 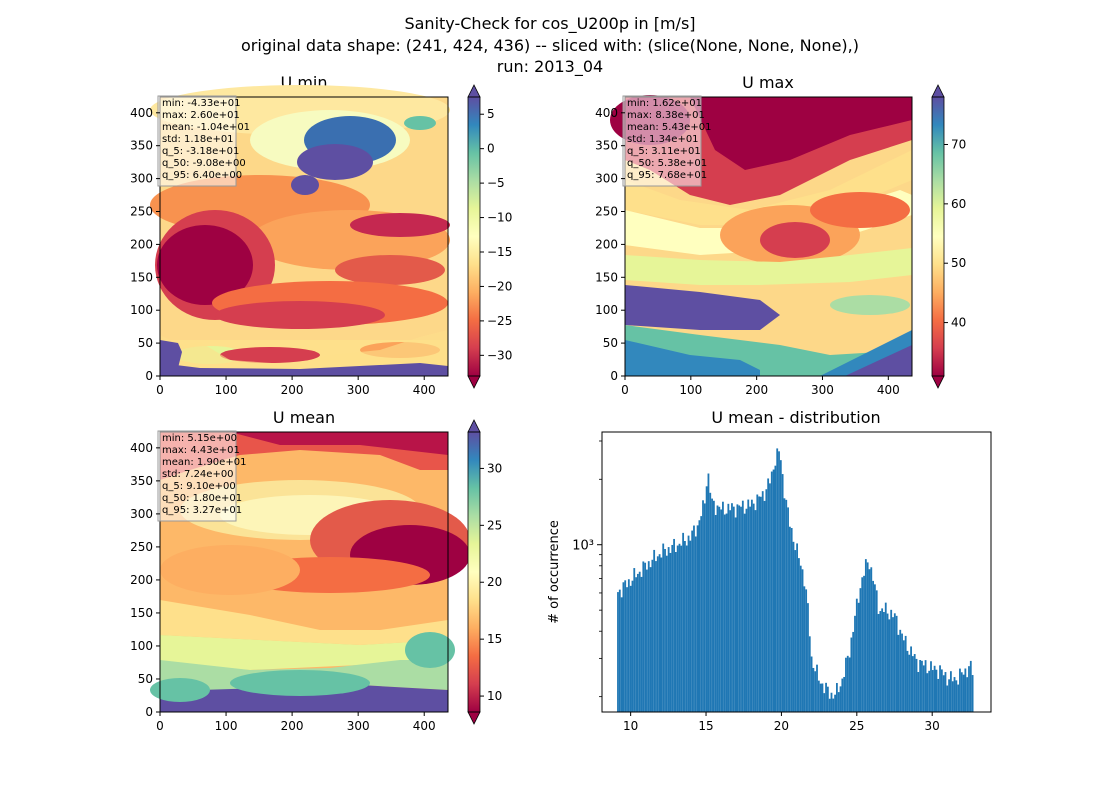 I want to click on stat-q50: q_50: 1.80e+01, so click(x=202, y=498).